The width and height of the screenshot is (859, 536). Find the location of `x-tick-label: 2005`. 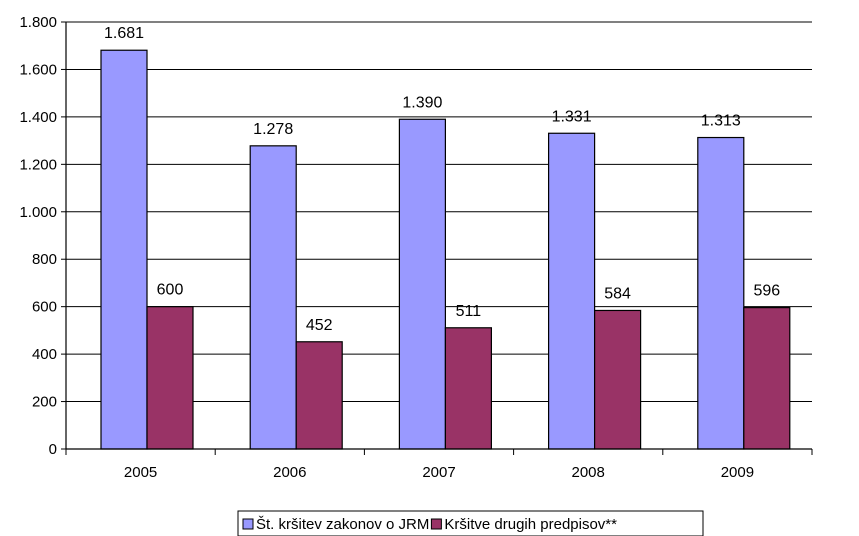

x-tick-label: 2005 is located at coordinates (140, 472).